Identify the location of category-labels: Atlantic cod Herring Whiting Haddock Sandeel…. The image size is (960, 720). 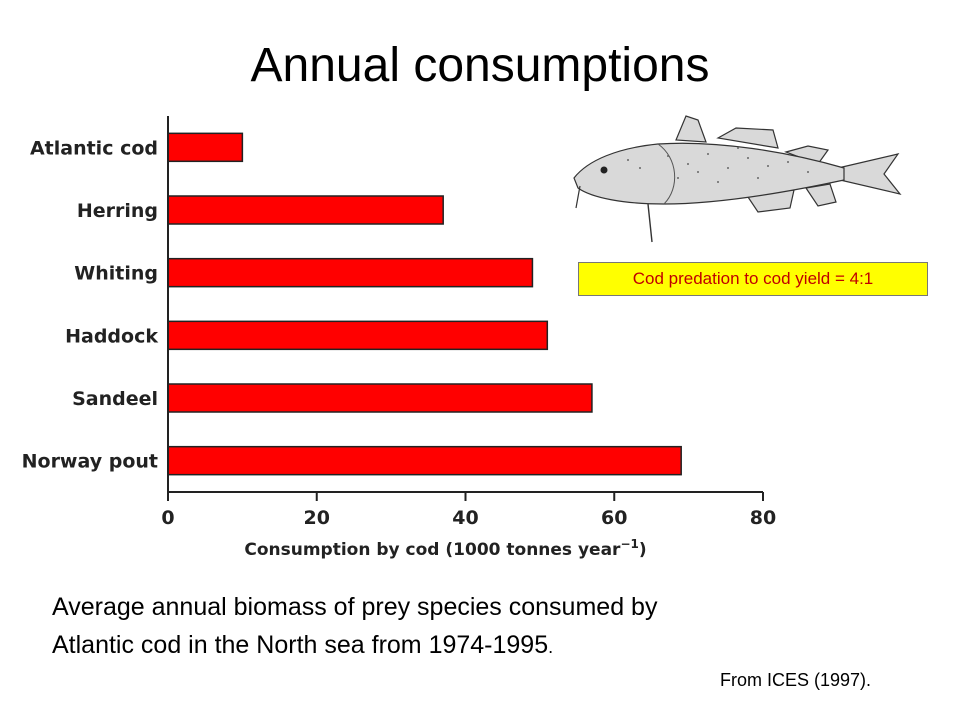
(90, 304).